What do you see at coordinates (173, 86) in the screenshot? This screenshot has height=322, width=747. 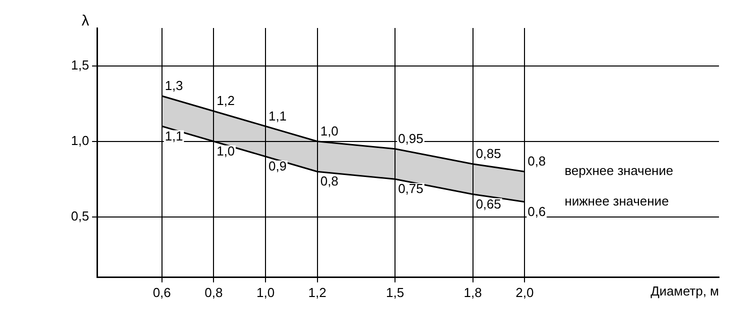 I see `data-label: 1,3` at bounding box center [173, 86].